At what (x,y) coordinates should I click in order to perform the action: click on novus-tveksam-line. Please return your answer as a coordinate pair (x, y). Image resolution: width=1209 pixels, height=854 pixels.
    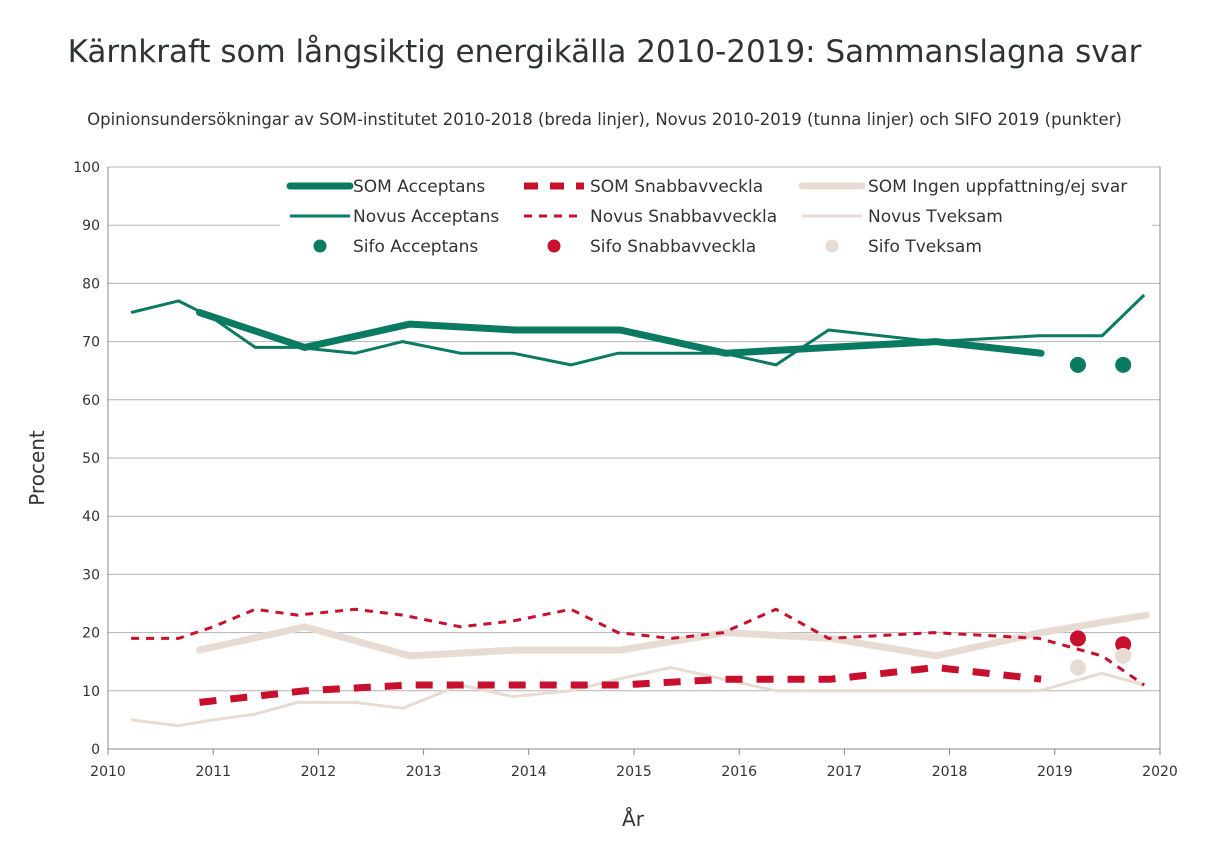
    Looking at the image, I should click on (637, 697).